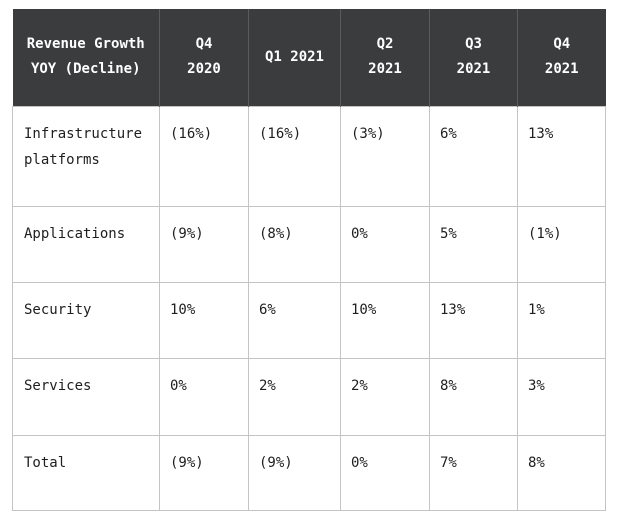 This screenshot has height=523, width=620. I want to click on table-cell: (3%), so click(385, 156).